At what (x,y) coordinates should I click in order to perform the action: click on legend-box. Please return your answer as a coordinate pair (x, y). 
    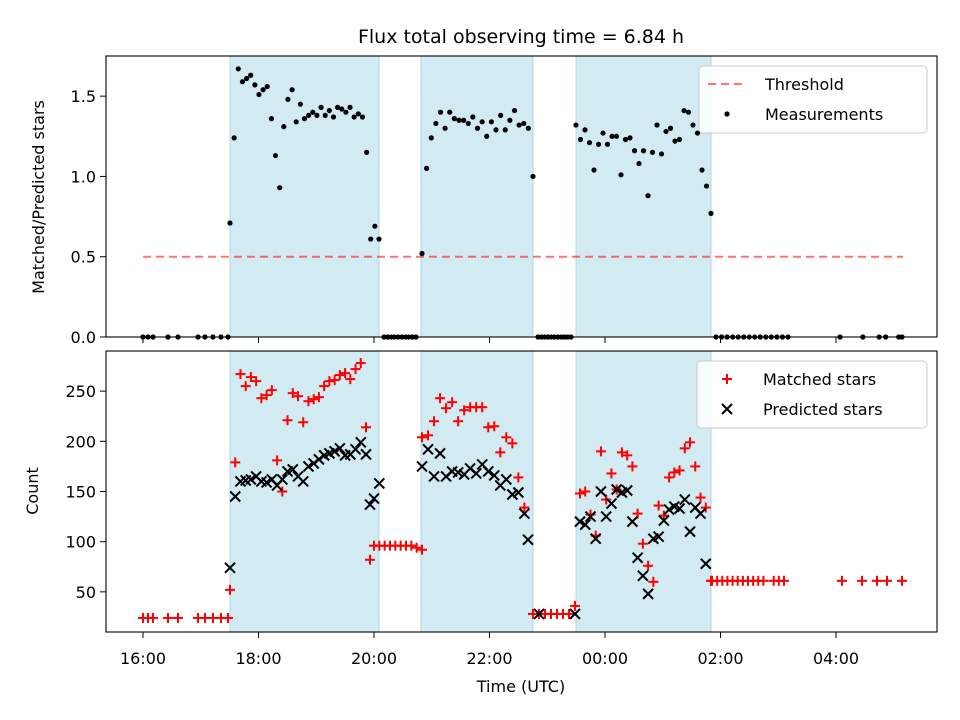
    Looking at the image, I should click on (812, 394).